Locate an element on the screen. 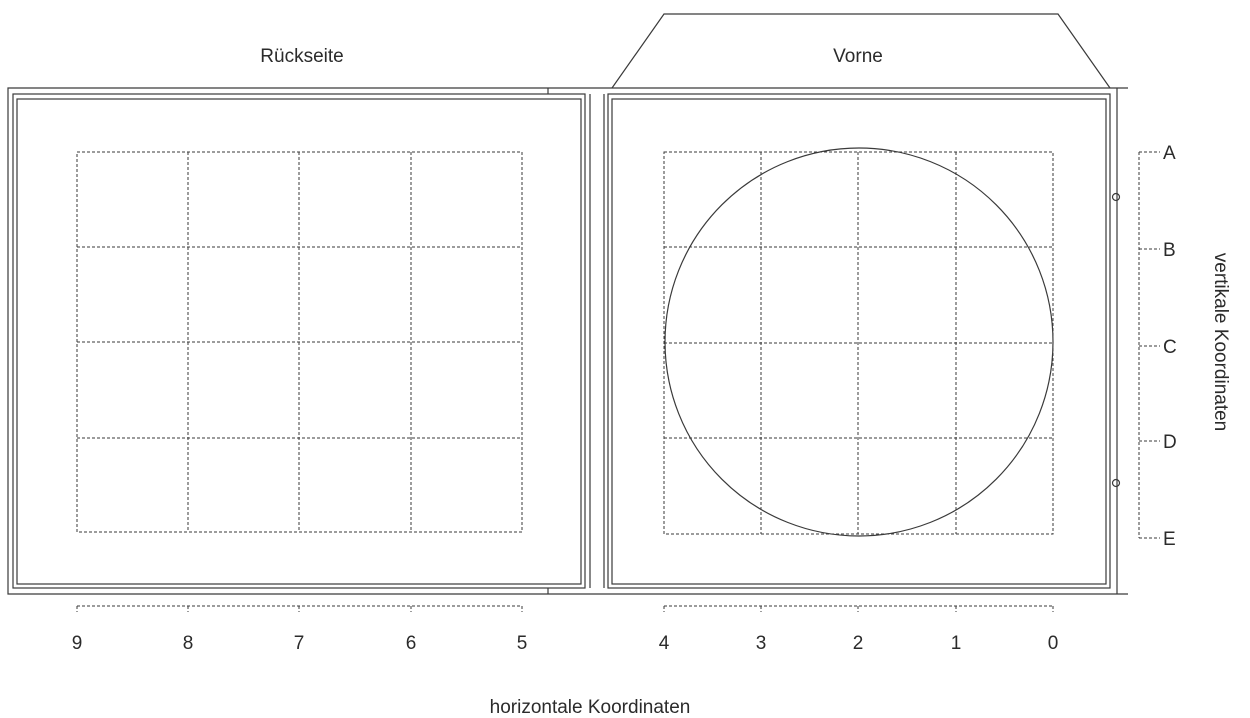  front-tab is located at coordinates (861, 51).